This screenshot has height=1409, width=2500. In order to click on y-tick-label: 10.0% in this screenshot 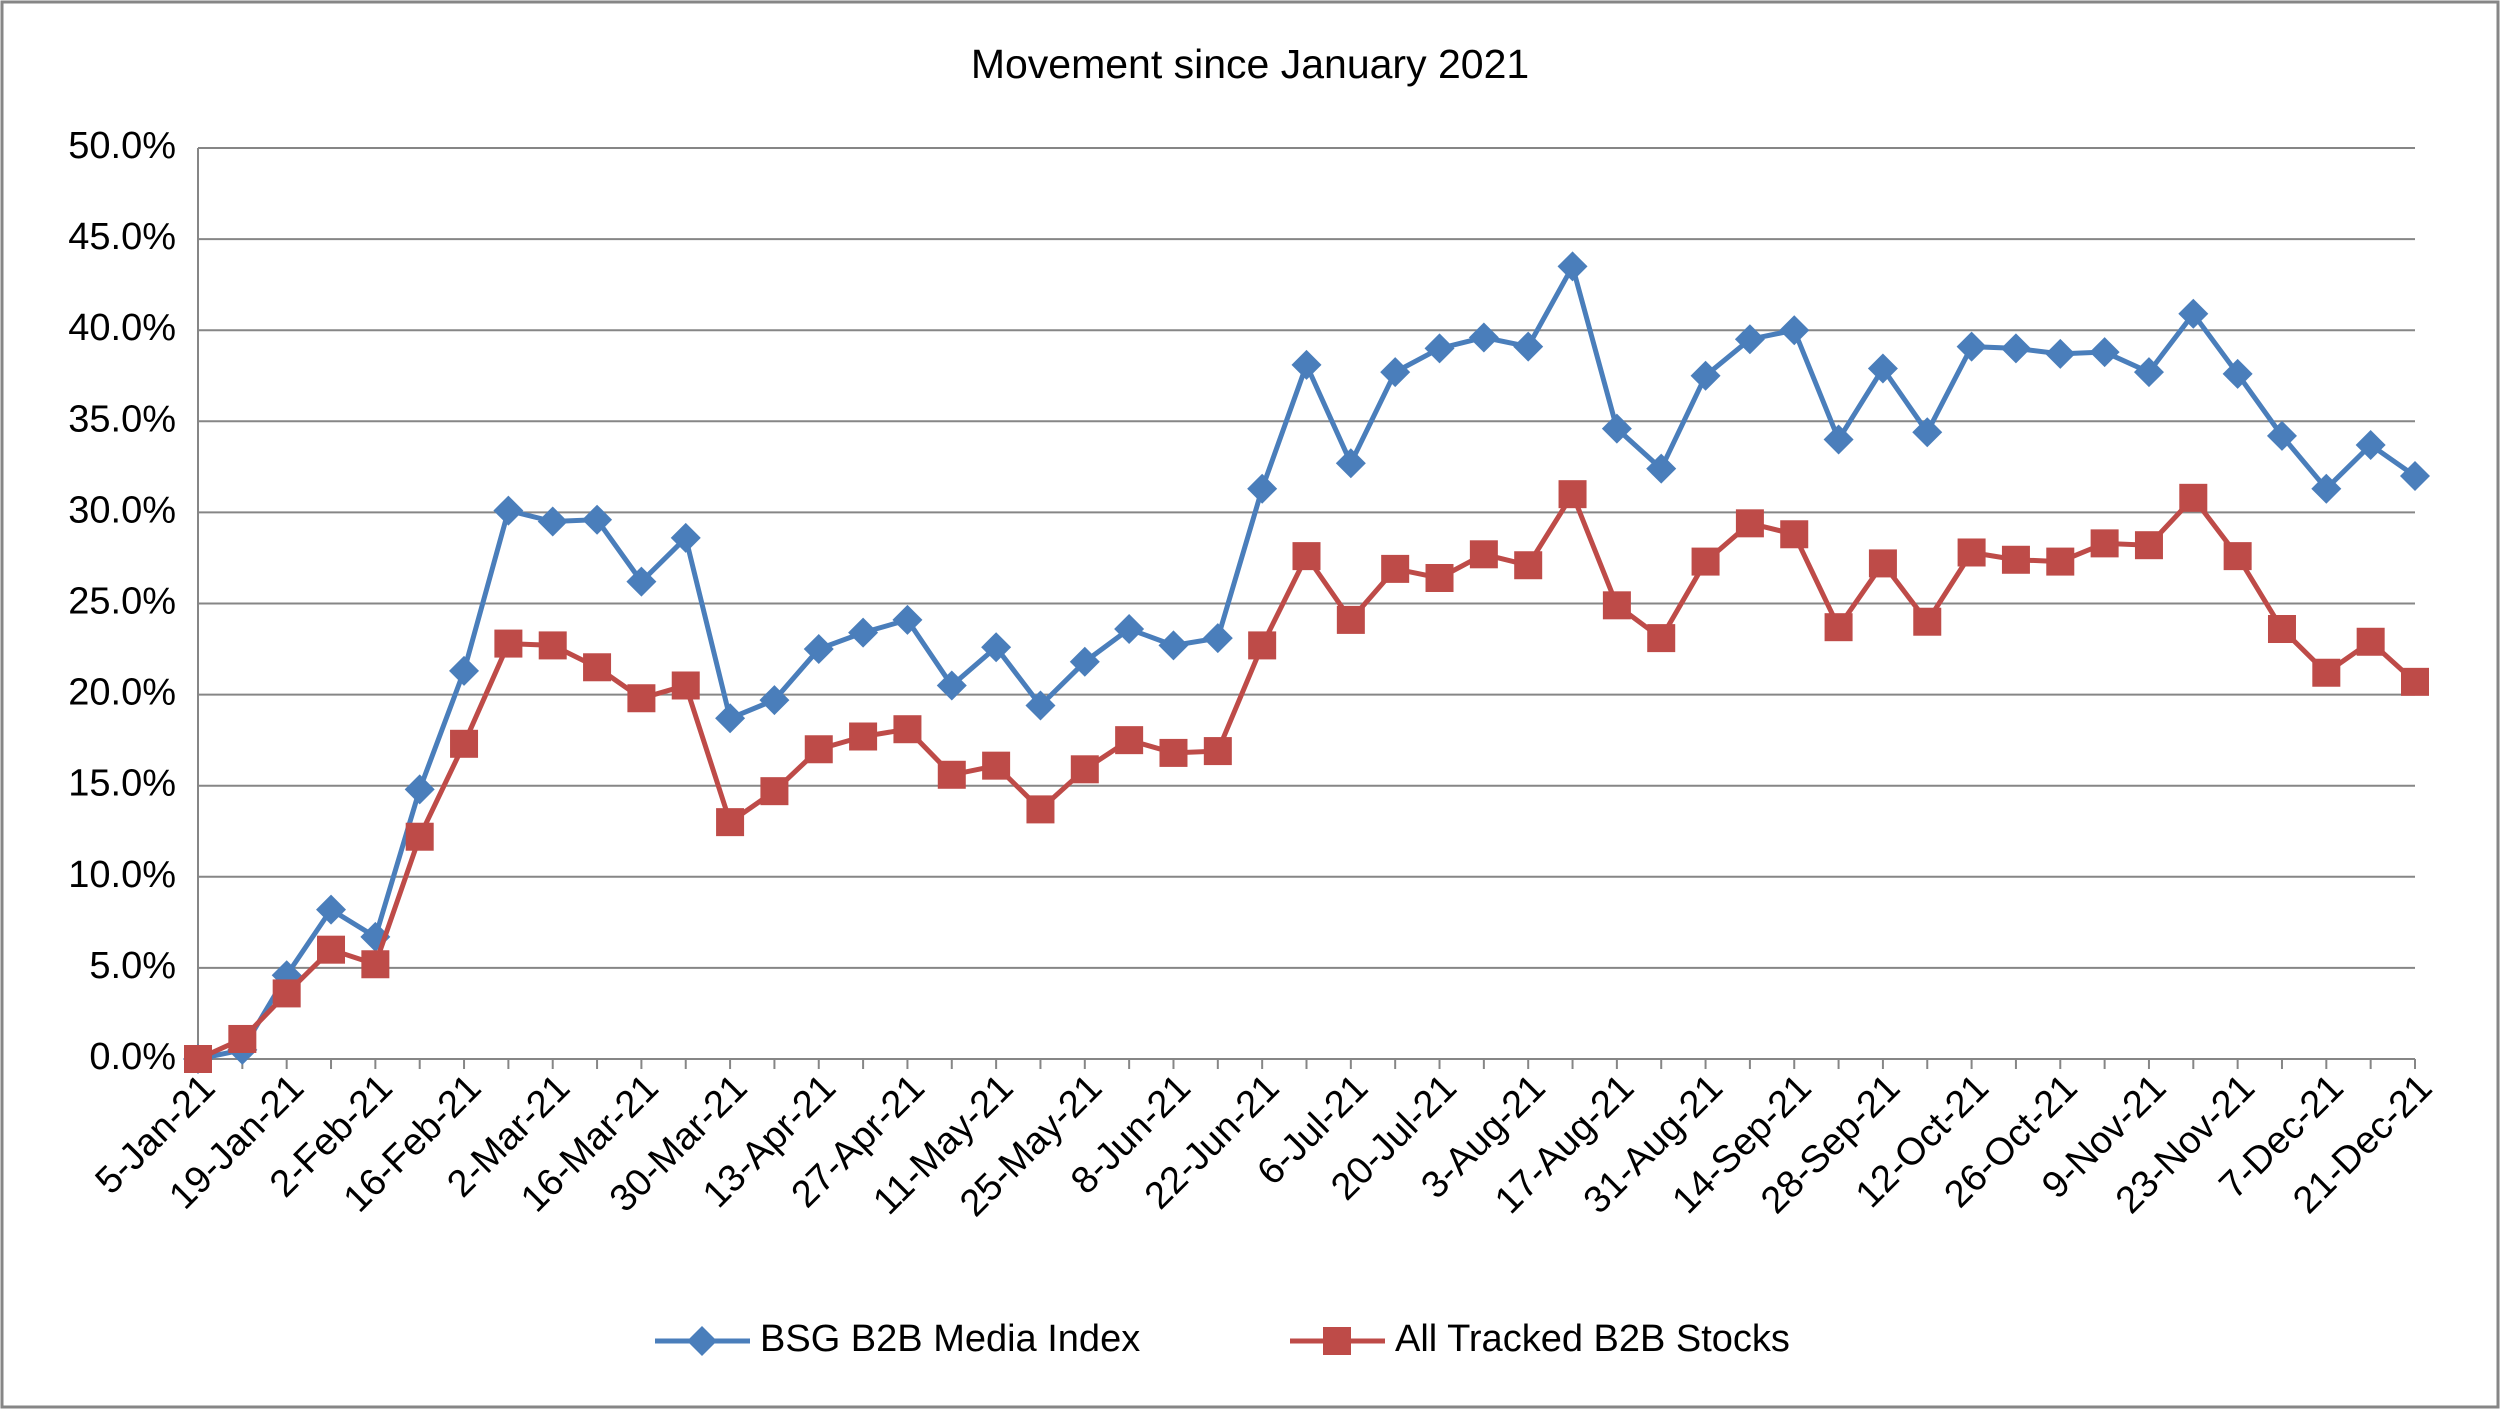, I will do `click(122, 875)`.